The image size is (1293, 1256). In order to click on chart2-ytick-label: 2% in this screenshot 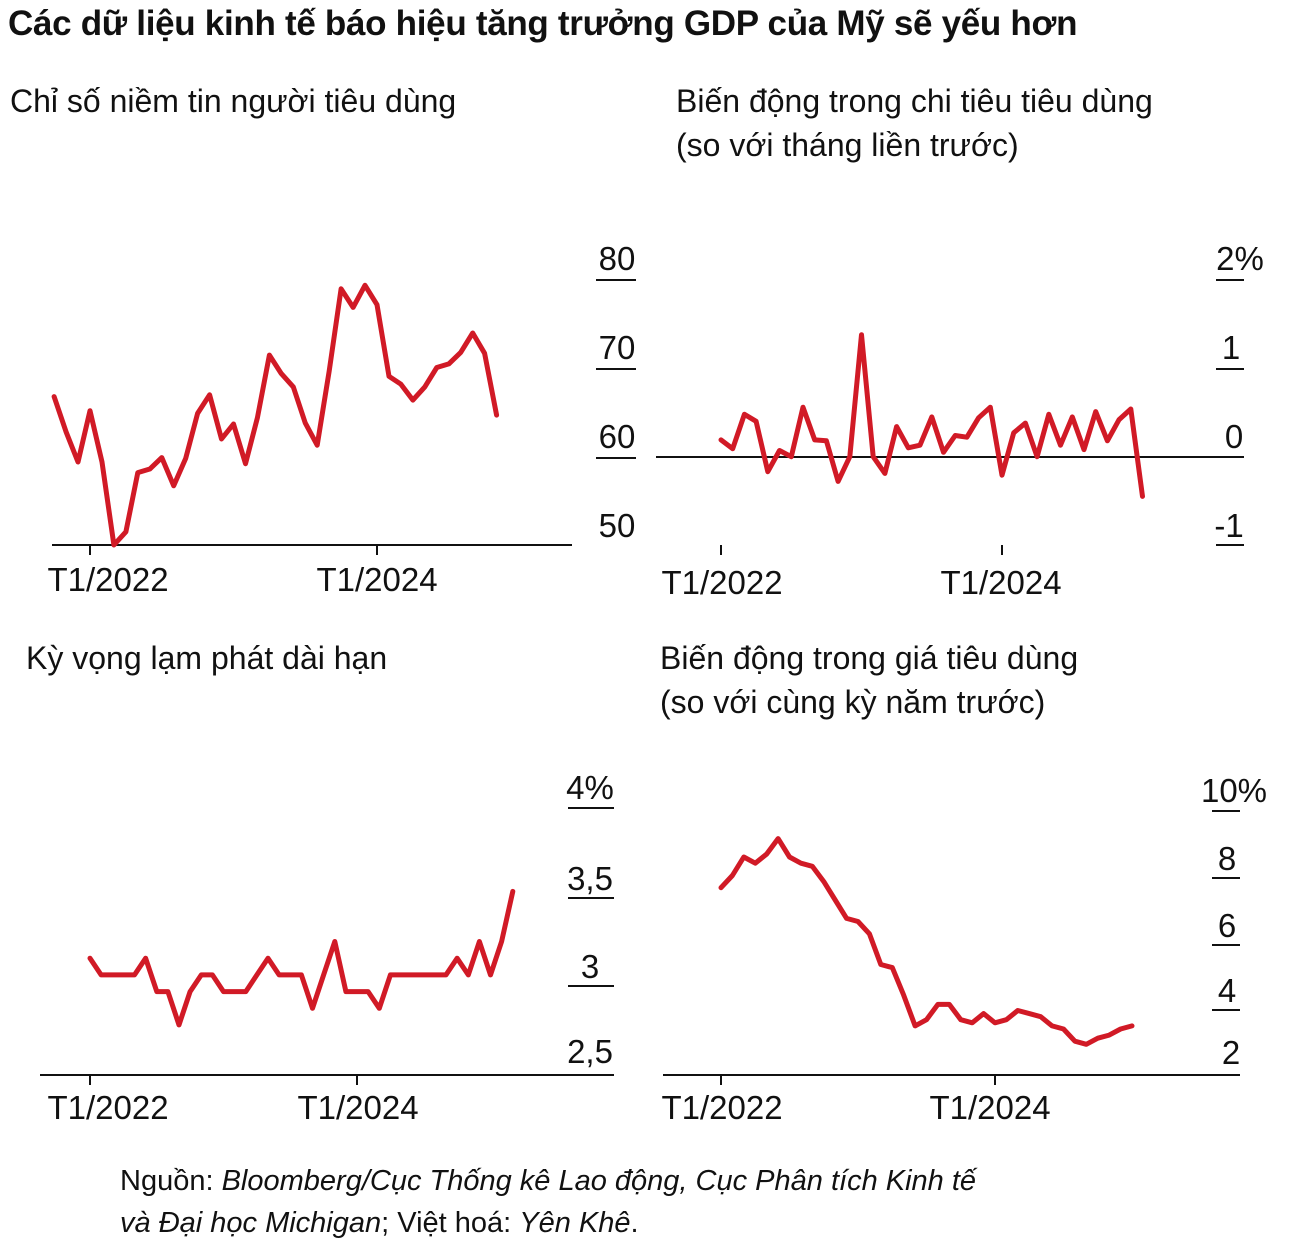, I will do `click(1240, 258)`.